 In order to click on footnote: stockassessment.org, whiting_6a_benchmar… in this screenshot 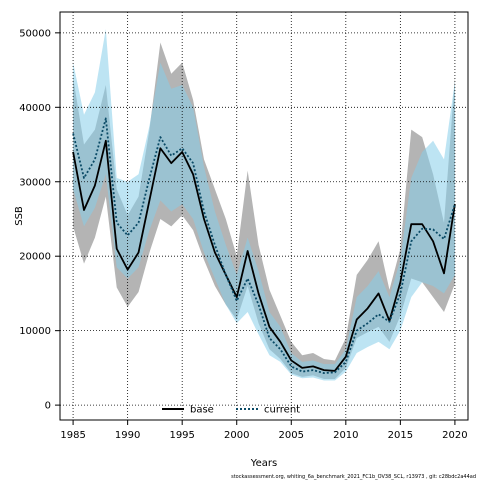, I will do `click(353, 477)`.